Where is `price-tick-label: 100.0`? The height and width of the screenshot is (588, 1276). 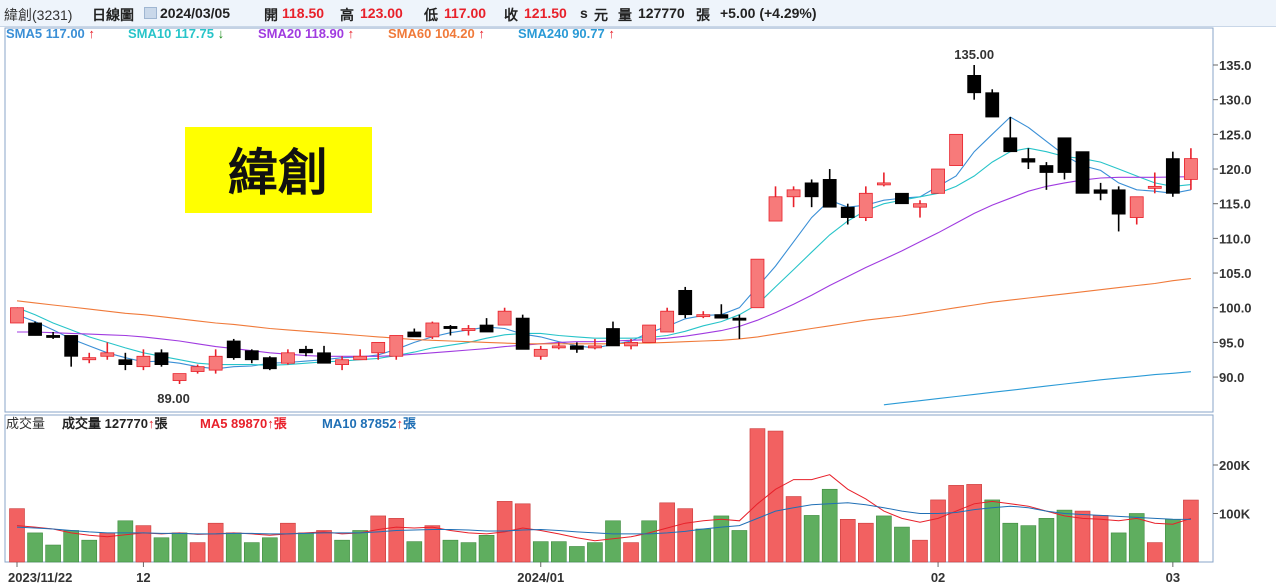
price-tick-label: 100.0 is located at coordinates (1235, 308).